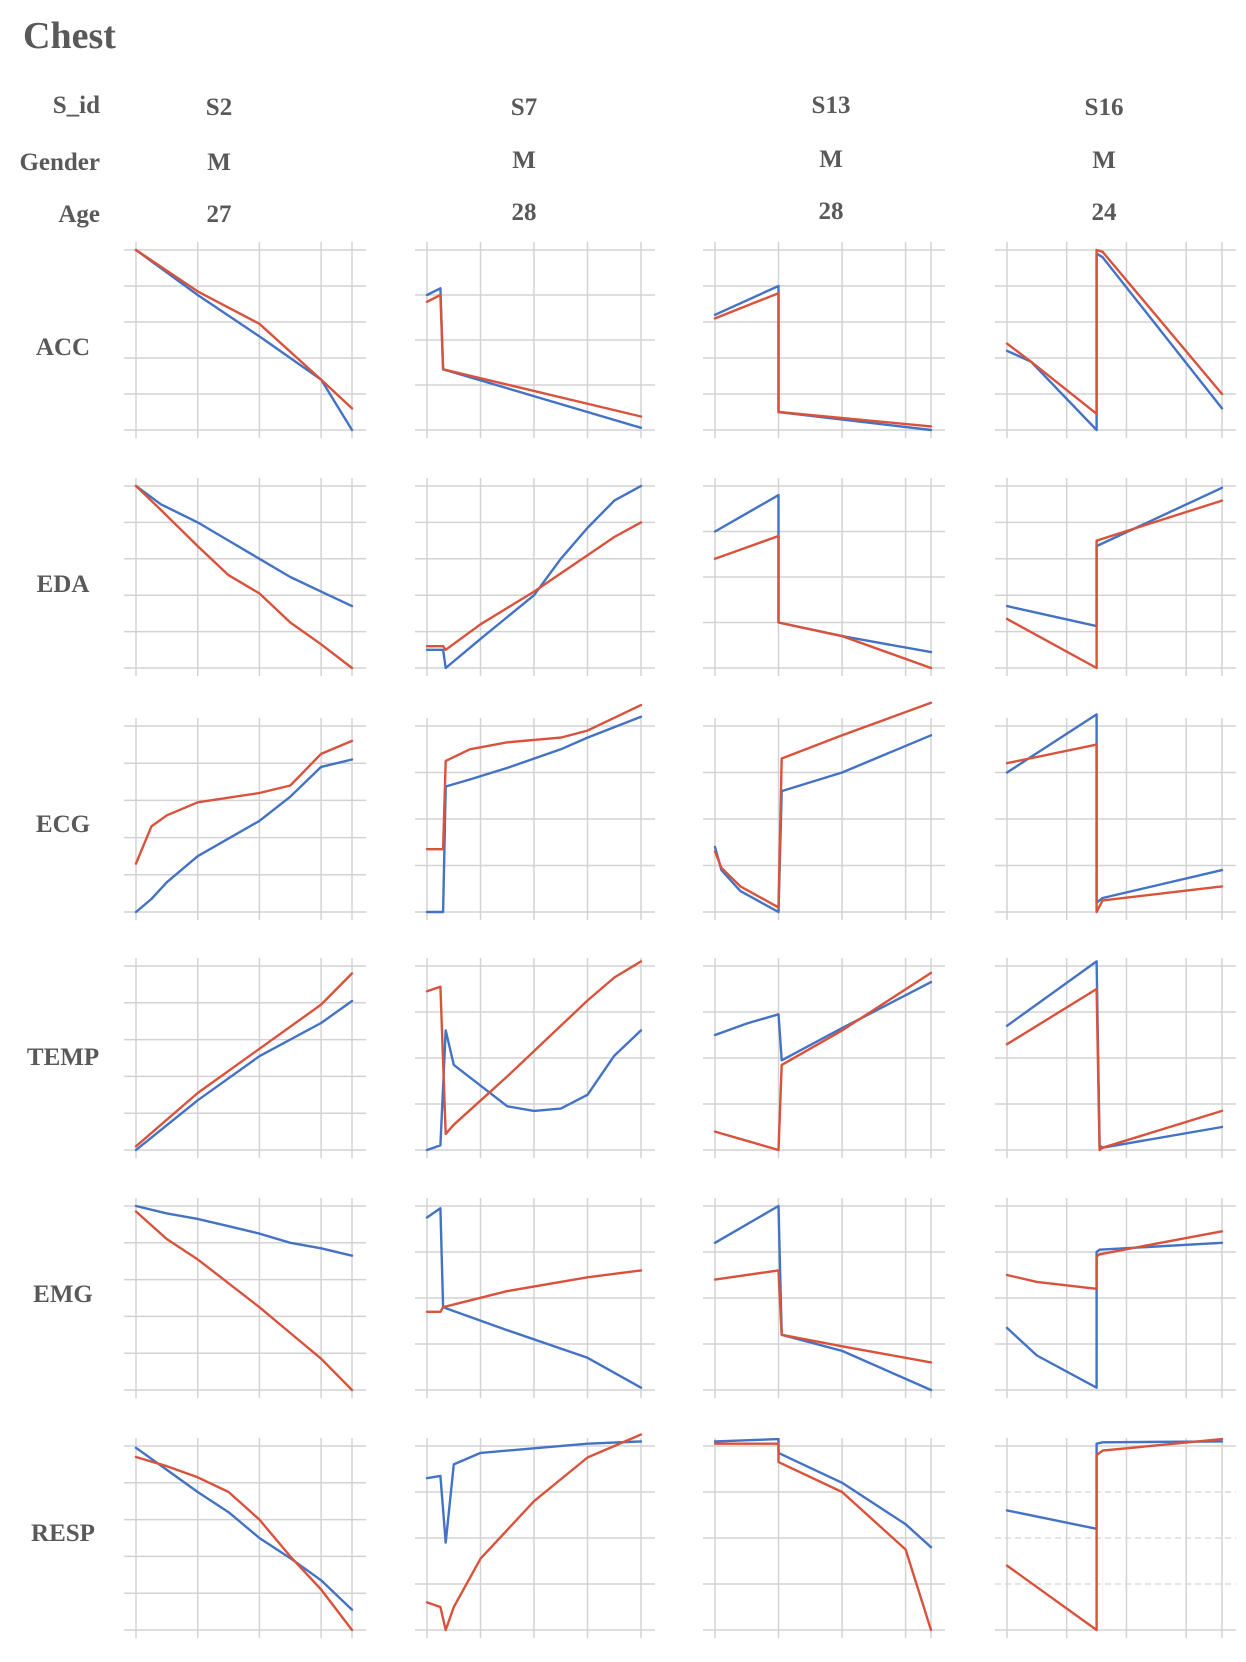  I want to click on series-blue-acc-s16, so click(1114, 342).